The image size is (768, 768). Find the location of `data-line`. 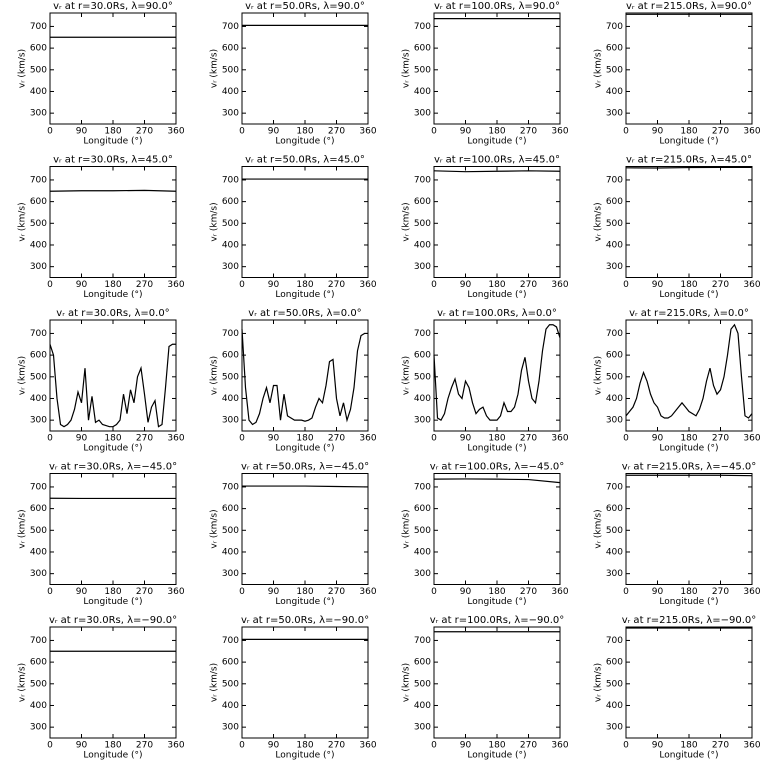

data-line is located at coordinates (497, 373).